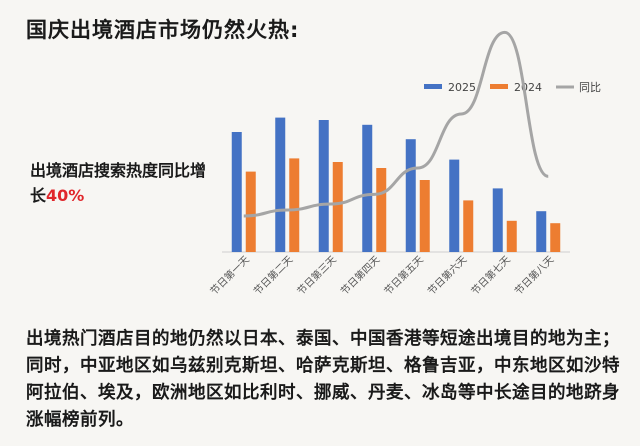 This screenshot has height=446, width=640. Describe the element at coordinates (528, 87) in the screenshot. I see `legend-label-2024: 2024` at that location.